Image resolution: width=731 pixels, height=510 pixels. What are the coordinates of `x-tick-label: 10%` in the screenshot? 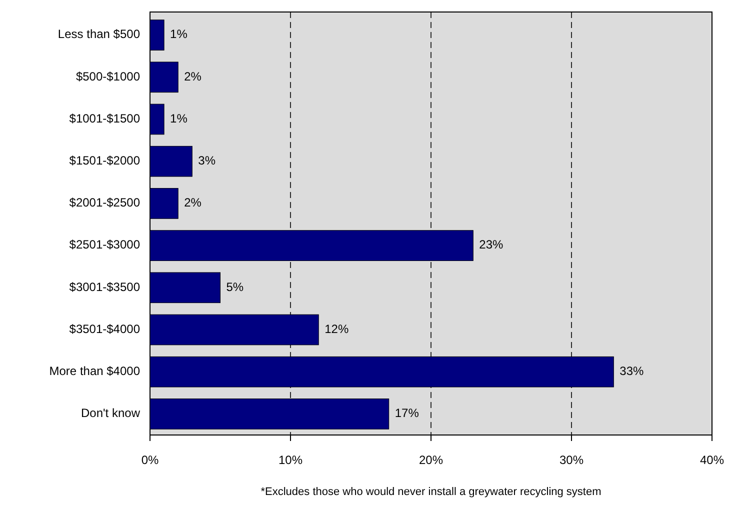 It's located at (290, 460).